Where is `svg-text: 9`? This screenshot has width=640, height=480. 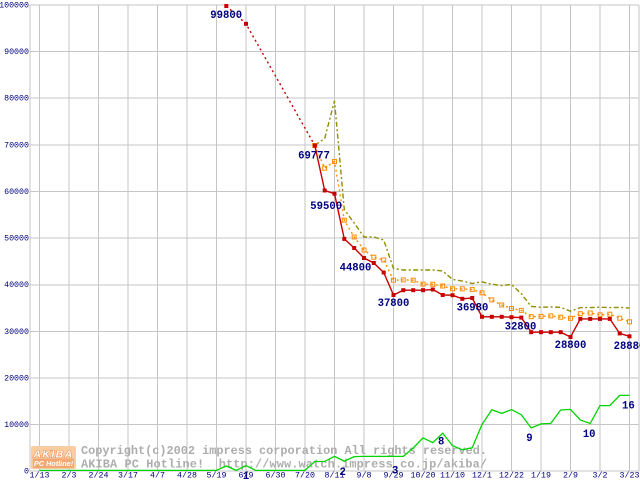
svg-text: 9 is located at coordinates (529, 439).